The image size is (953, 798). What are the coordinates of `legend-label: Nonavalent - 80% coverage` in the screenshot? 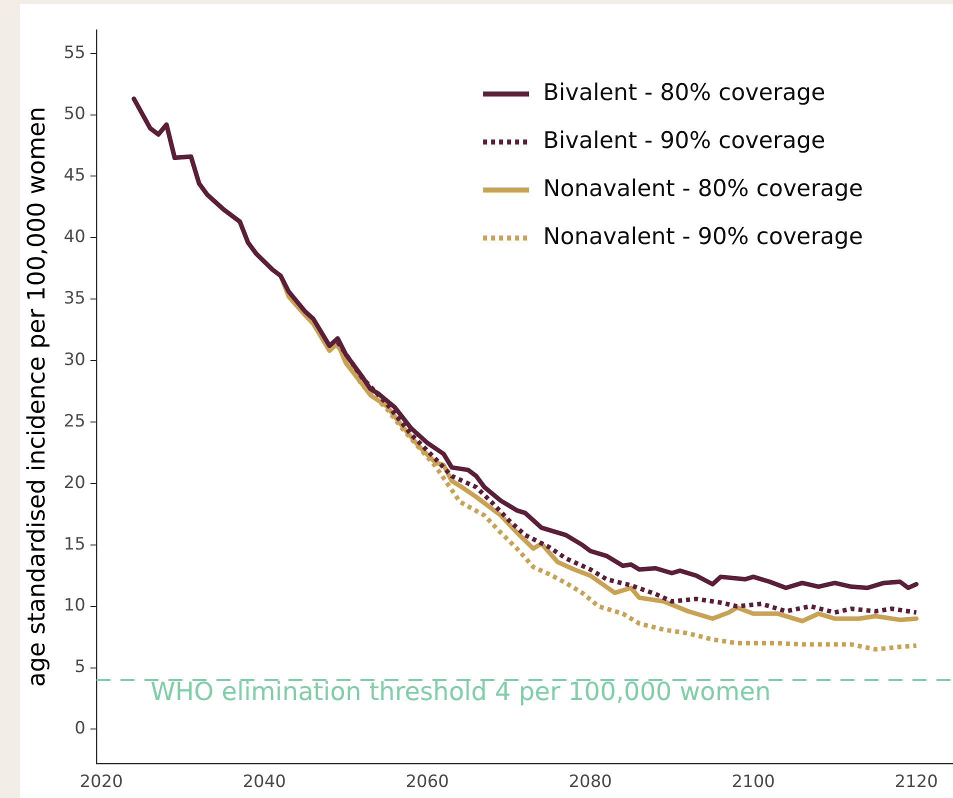 It's located at (703, 189).